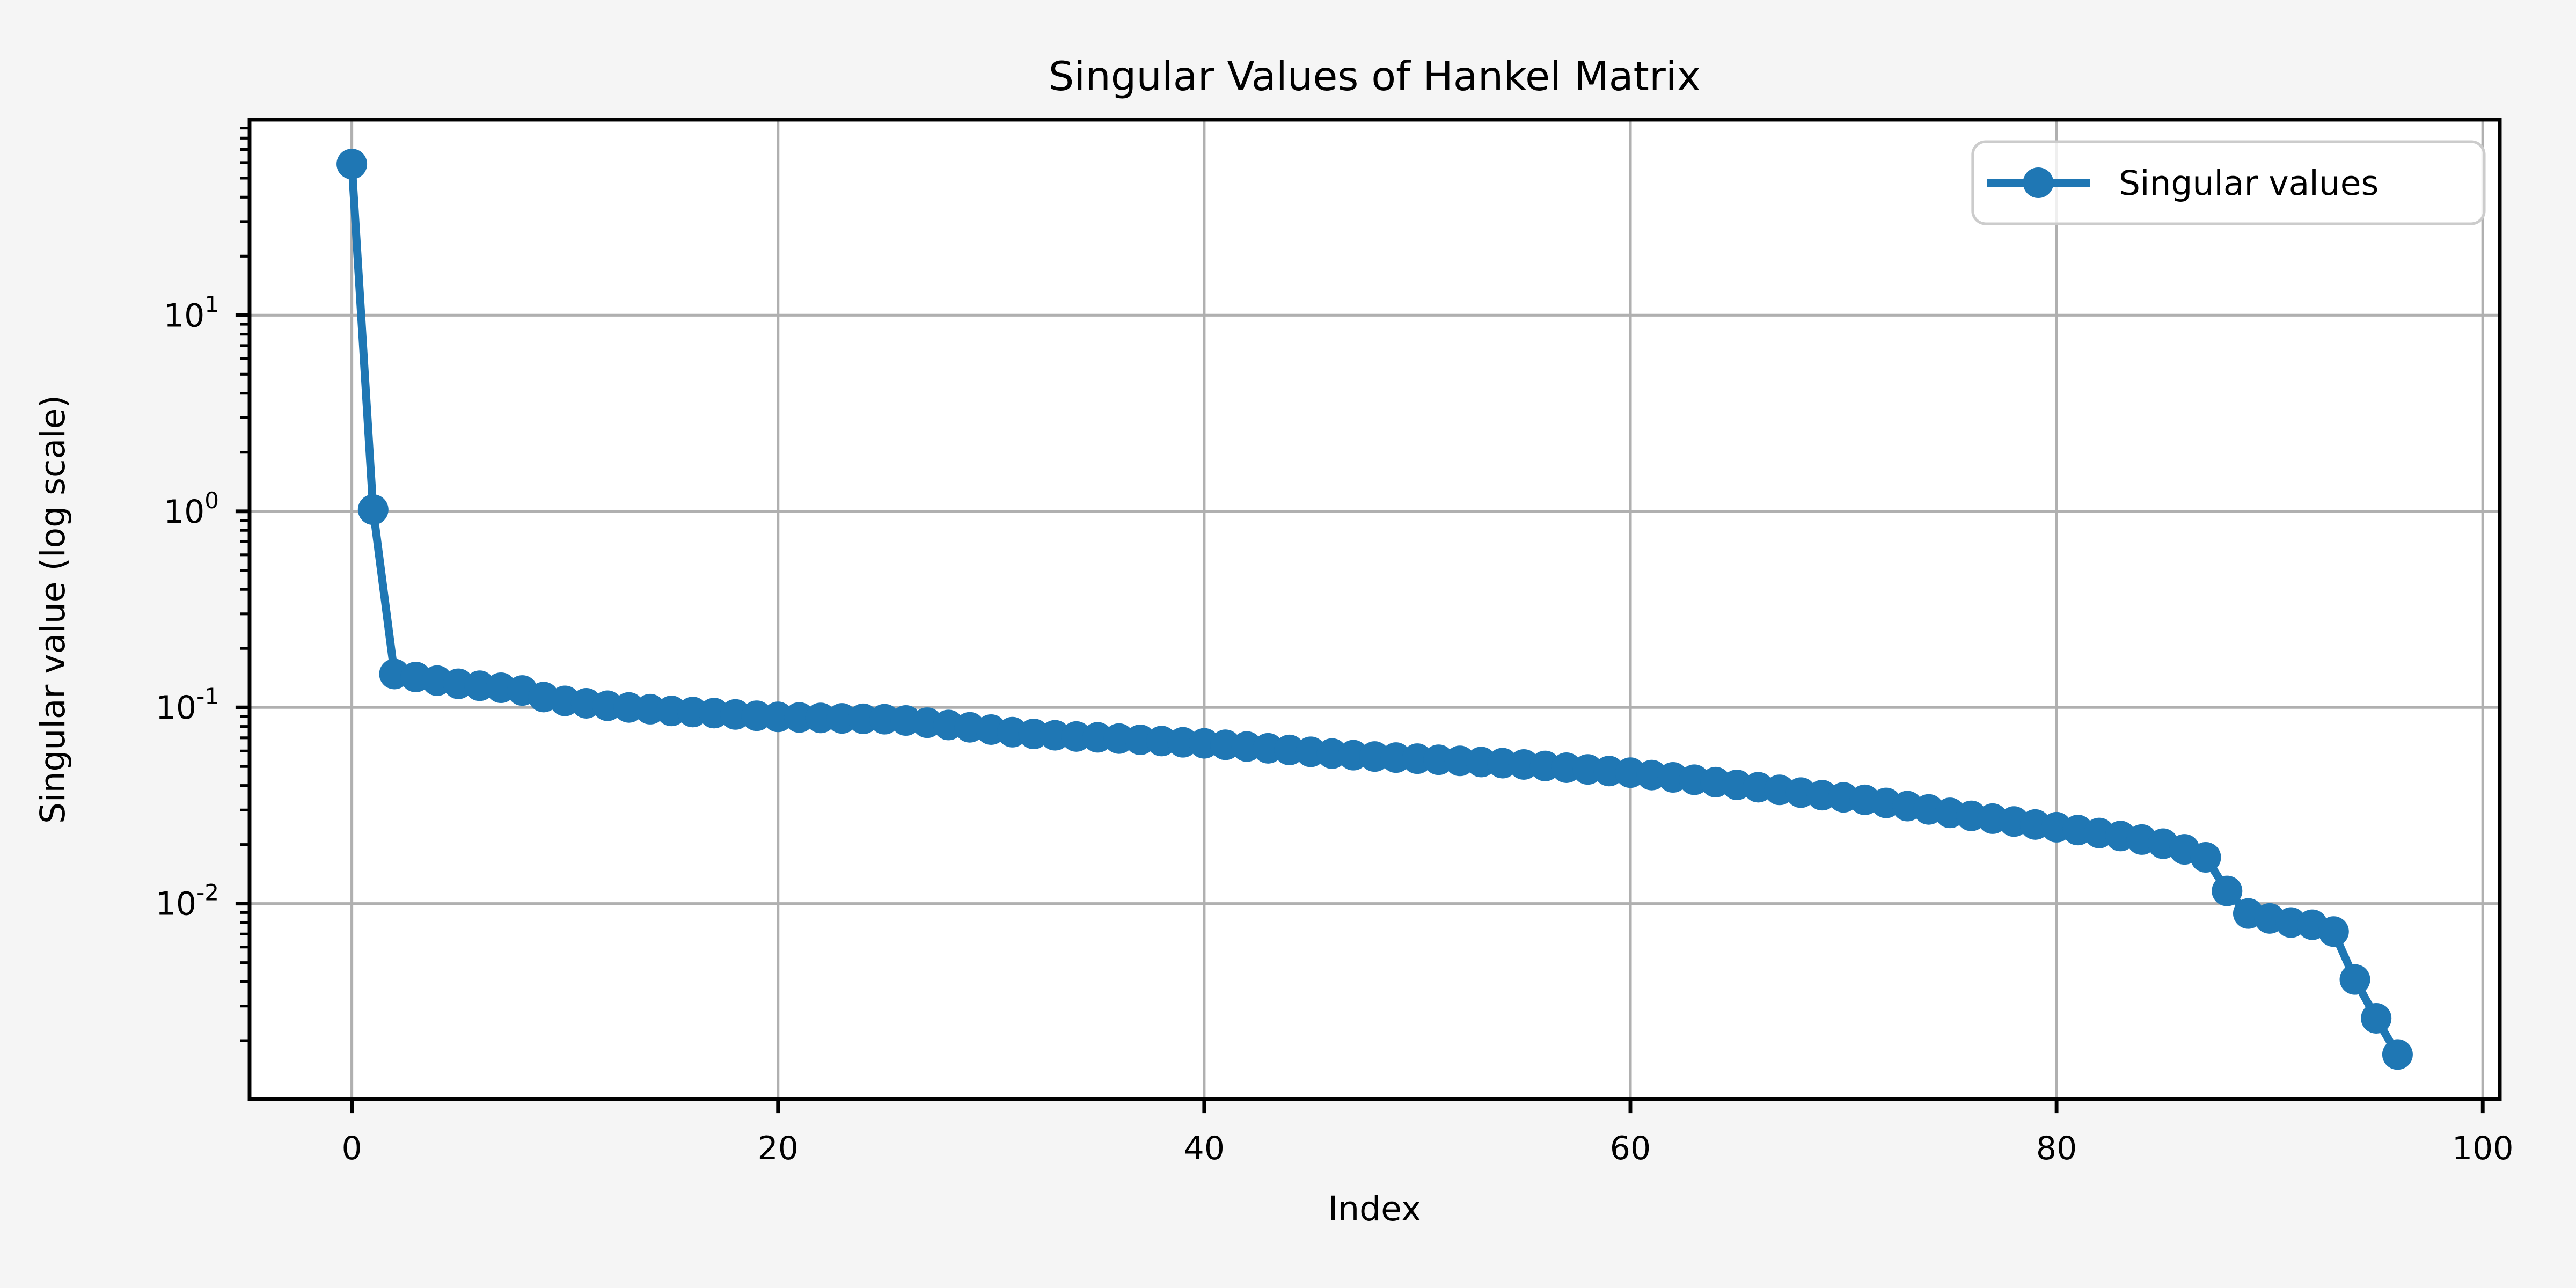 This screenshot has height=1288, width=2576. I want to click on svg-text: 80, so click(2056, 1148).